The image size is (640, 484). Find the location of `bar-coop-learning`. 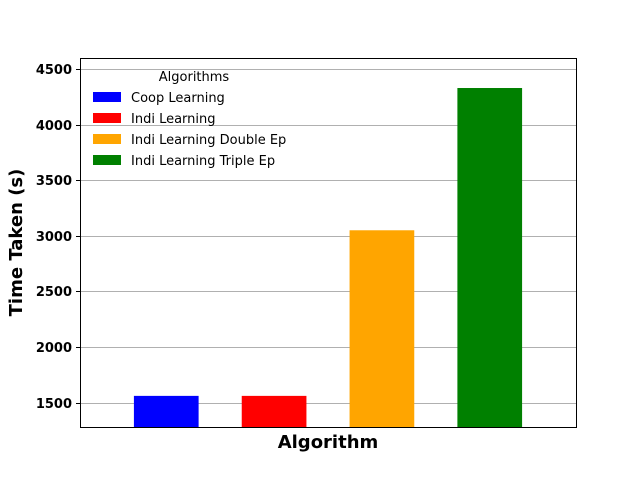

bar-coop-learning is located at coordinates (166, 411).